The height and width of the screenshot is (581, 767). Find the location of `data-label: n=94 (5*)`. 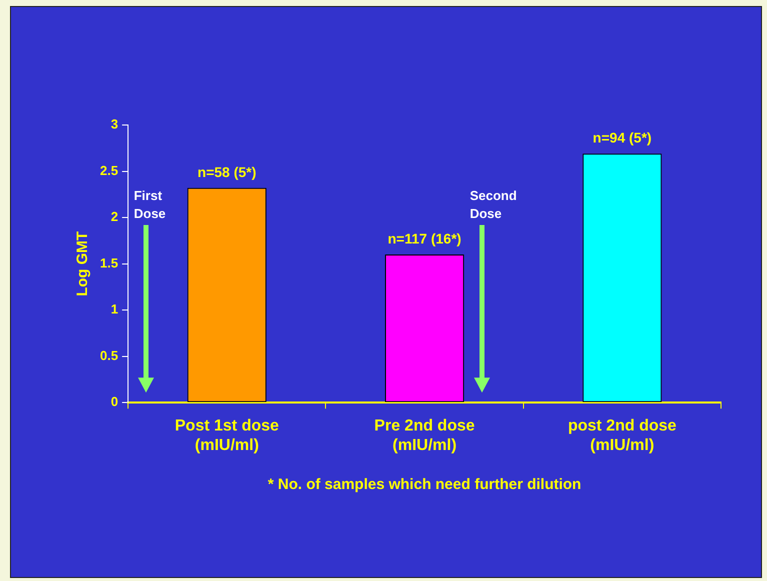

data-label: n=94 (5*) is located at coordinates (622, 138).